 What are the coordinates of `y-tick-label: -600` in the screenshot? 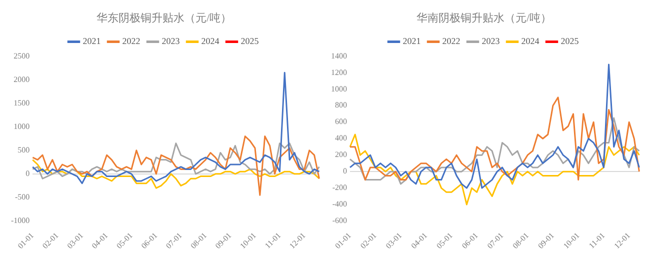 It's located at (339, 221).